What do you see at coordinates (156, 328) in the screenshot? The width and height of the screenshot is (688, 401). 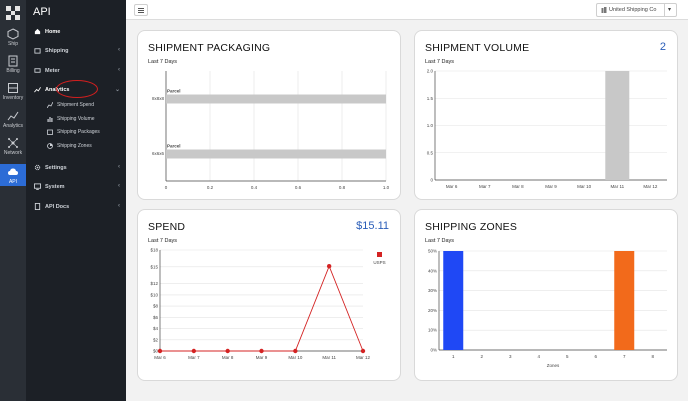 I see `y-tick-label: $4` at bounding box center [156, 328].